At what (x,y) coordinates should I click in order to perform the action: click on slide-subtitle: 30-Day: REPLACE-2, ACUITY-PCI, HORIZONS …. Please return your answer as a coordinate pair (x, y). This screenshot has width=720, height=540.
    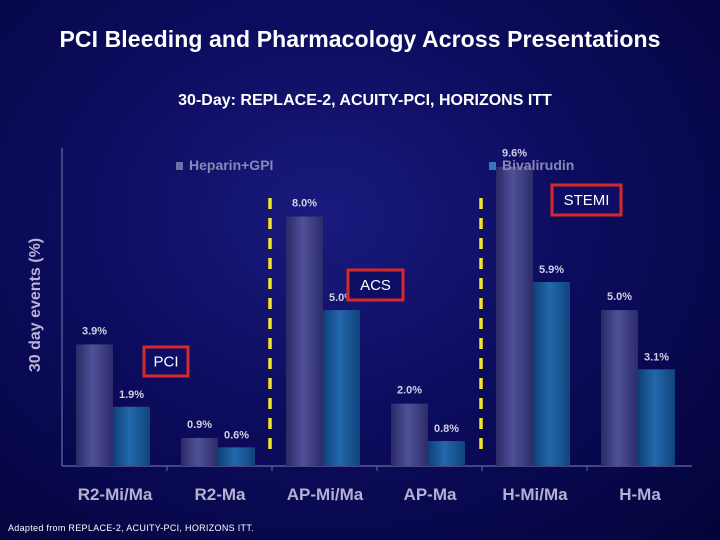
    Looking at the image, I should click on (365, 100).